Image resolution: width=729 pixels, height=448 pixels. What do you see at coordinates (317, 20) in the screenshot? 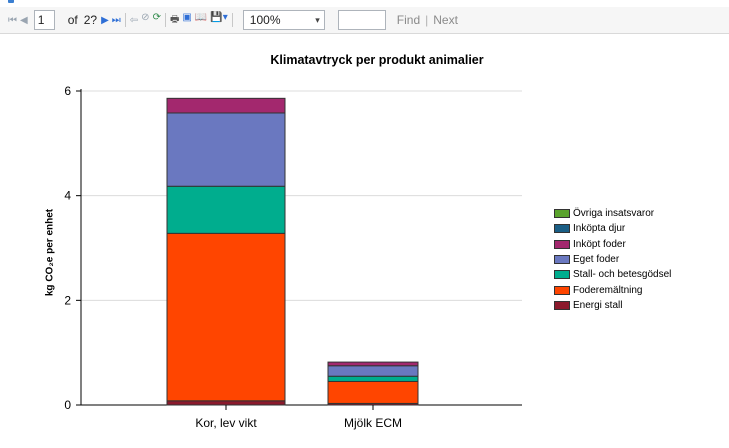
I see `chevron-down-icon: ▾` at bounding box center [317, 20].